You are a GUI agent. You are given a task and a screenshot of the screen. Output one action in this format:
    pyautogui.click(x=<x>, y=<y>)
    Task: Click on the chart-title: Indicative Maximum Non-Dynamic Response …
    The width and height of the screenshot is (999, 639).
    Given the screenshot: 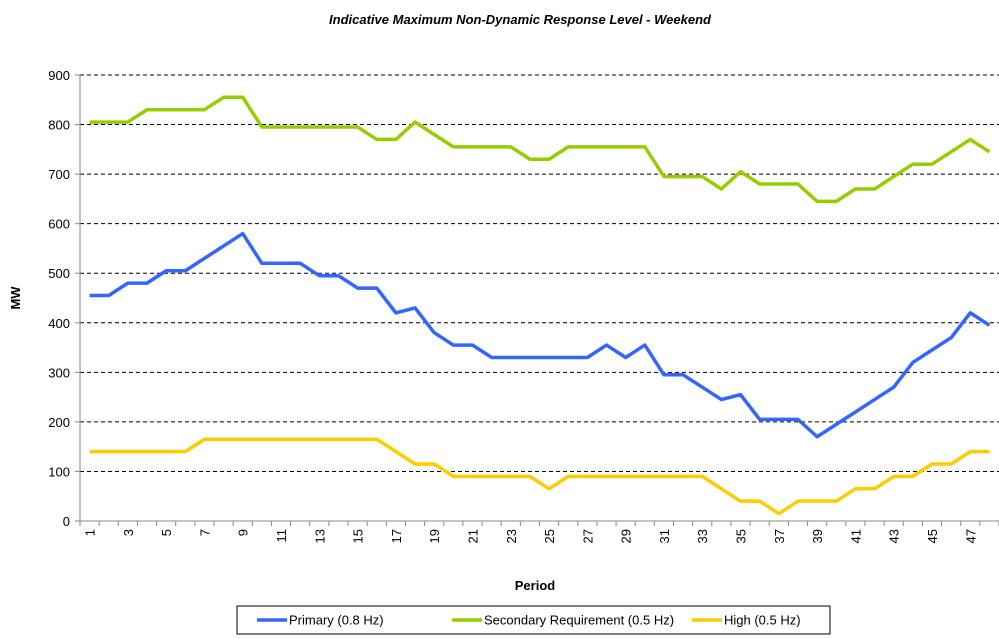 What is the action you would take?
    pyautogui.click(x=520, y=19)
    